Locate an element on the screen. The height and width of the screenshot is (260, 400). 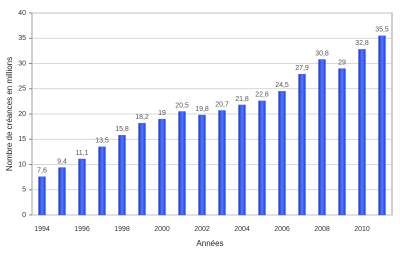
x-tick-label: 2000 is located at coordinates (162, 229).